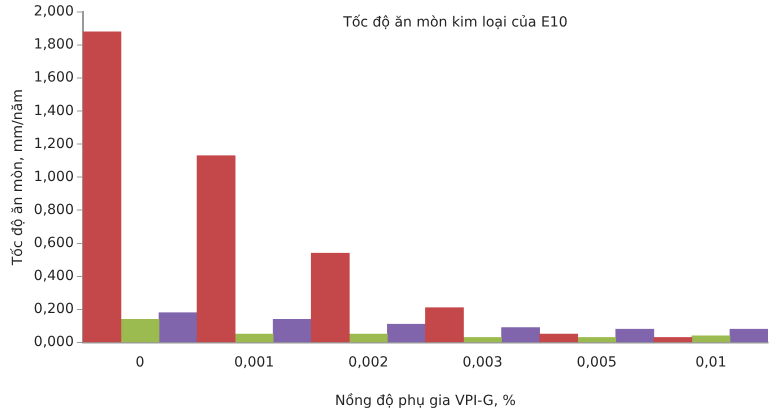  Describe the element at coordinates (482, 362) in the screenshot. I see `x-tick-label: 0,003` at that location.